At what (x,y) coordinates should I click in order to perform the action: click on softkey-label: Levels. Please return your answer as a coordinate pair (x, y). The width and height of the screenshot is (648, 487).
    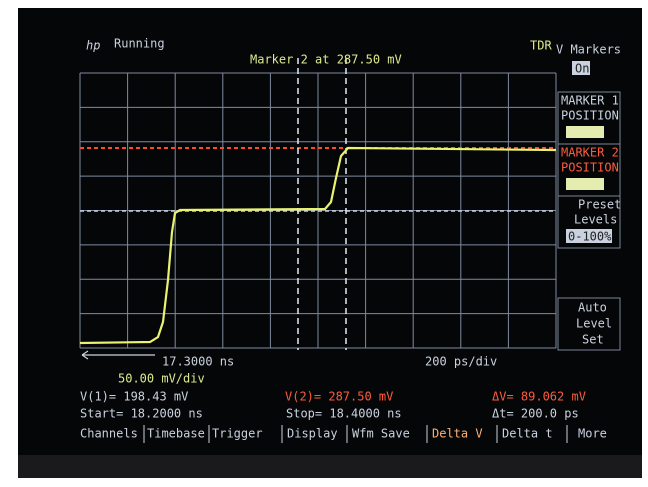
    Looking at the image, I should click on (595, 220).